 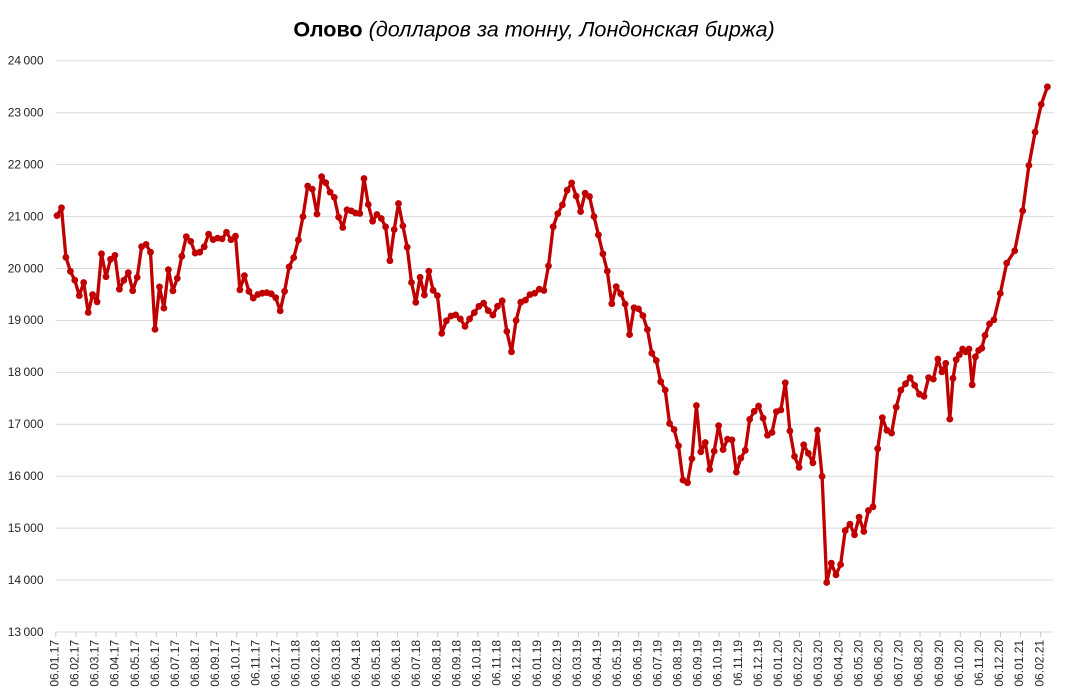 What do you see at coordinates (1019, 663) in the screenshot?
I see `svg-text: 06.01.21` at bounding box center [1019, 663].